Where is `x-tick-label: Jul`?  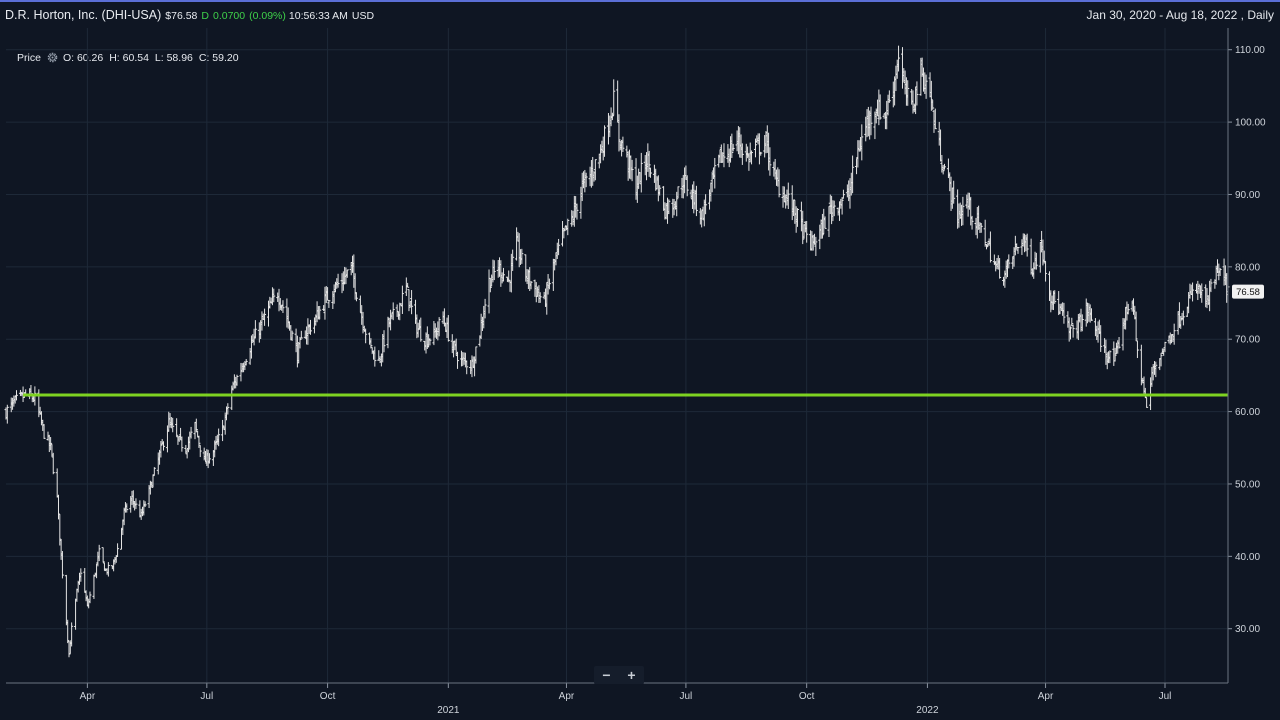 x-tick-label: Jul is located at coordinates (206, 696).